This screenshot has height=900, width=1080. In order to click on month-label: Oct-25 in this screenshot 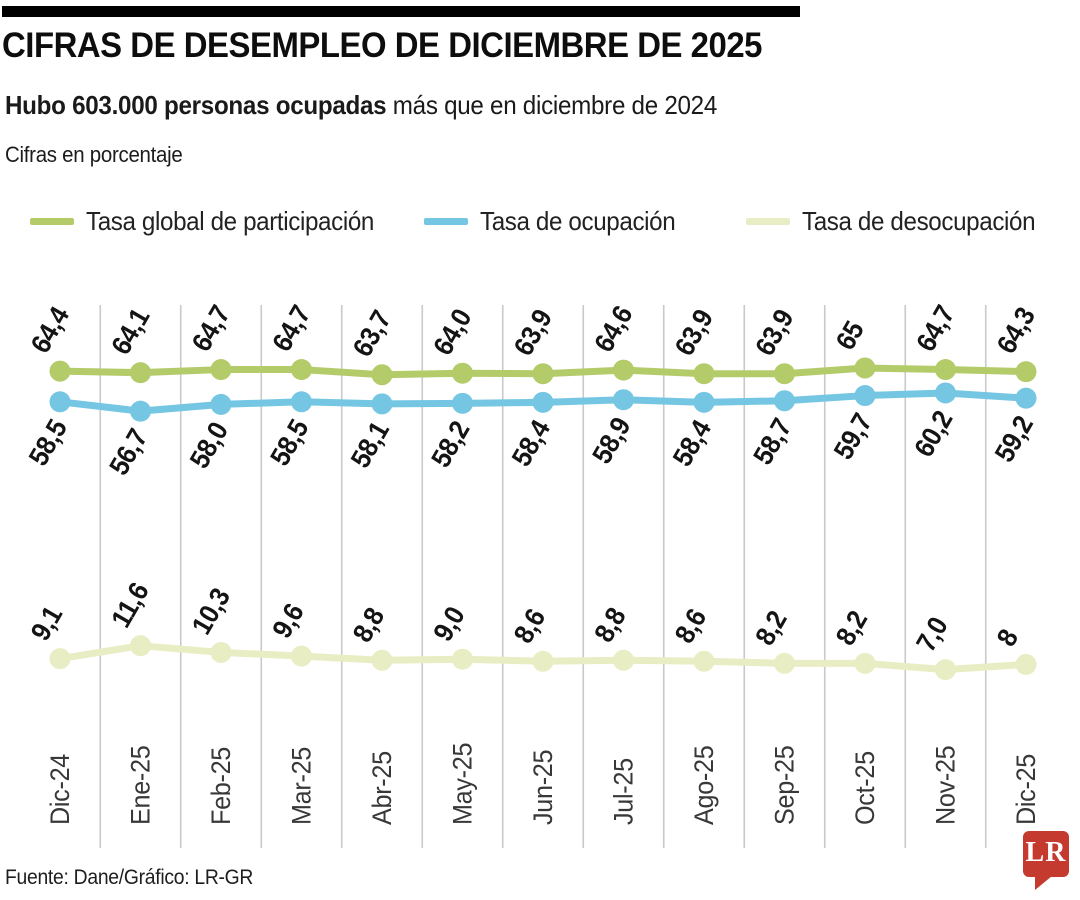, I will do `click(865, 788)`.